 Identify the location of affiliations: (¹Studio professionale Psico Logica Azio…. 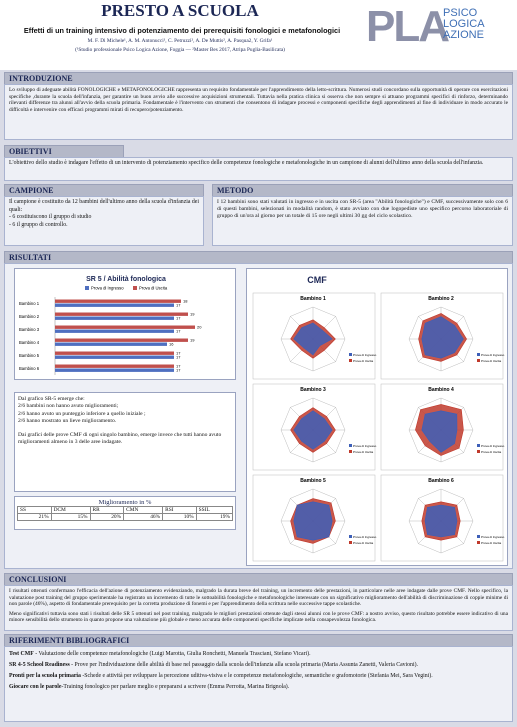
(180, 50).